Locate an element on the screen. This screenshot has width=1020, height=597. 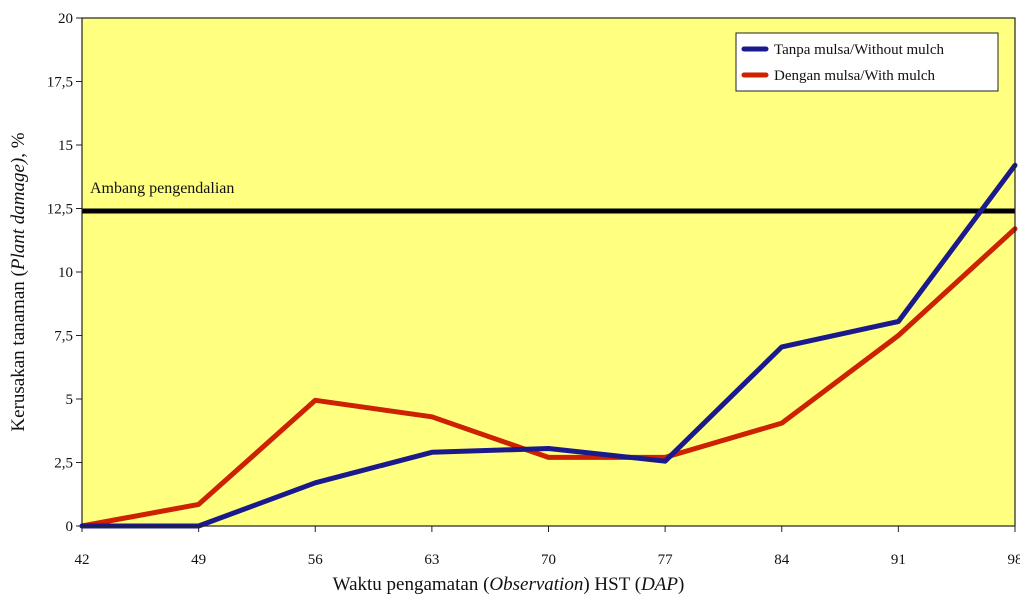
x-axis-title: Waktu pengamatan (Observation) HST (DAP) is located at coordinates (509, 584).